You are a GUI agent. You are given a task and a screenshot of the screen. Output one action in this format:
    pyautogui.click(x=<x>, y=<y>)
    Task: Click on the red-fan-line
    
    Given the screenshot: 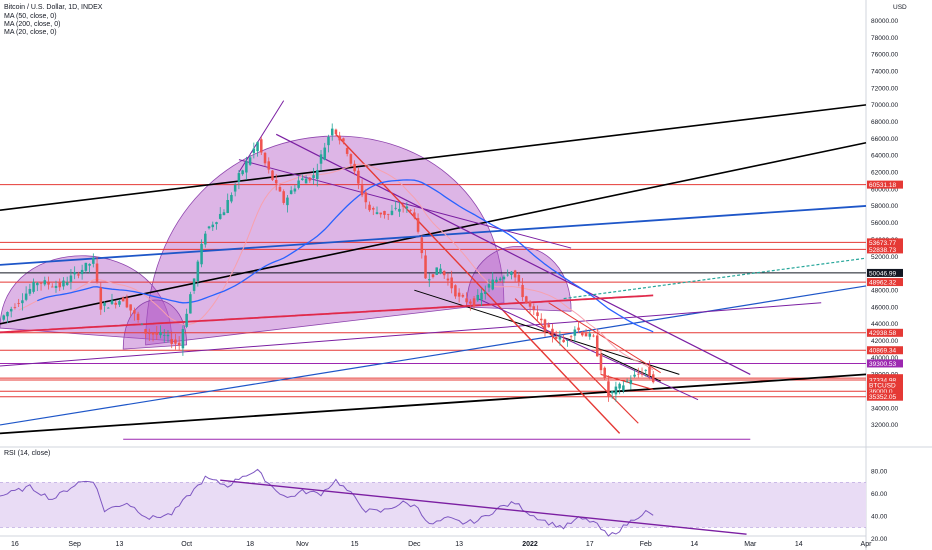 What is the action you would take?
    pyautogui.click(x=604, y=338)
    